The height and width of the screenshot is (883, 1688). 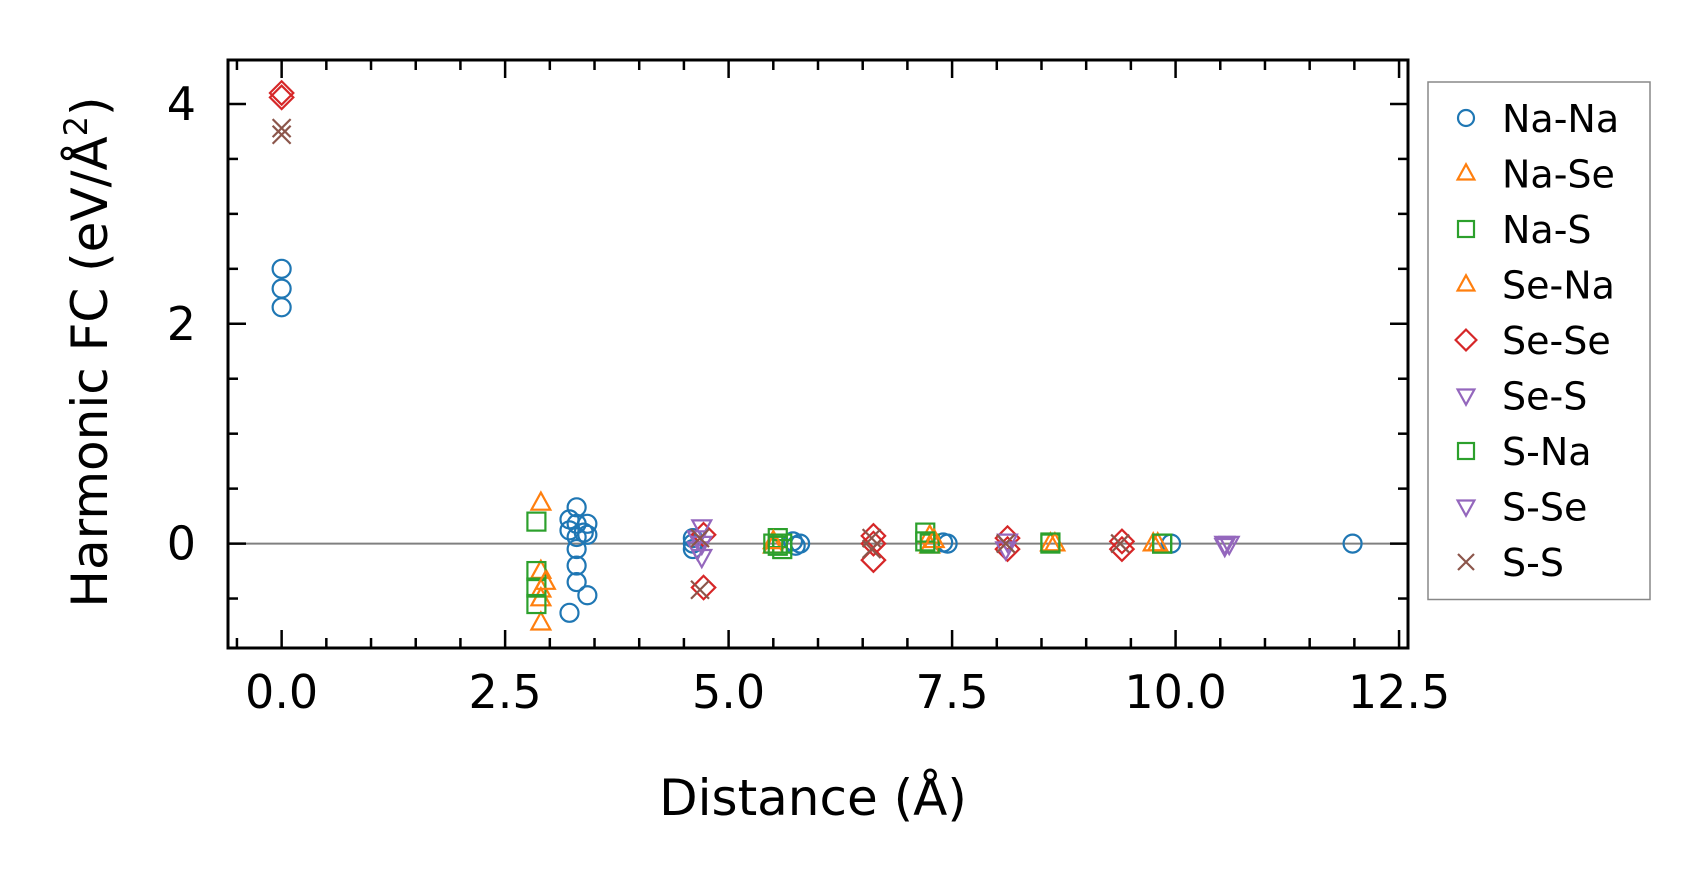 I want to click on y-tick-label: 0, so click(x=181, y=544).